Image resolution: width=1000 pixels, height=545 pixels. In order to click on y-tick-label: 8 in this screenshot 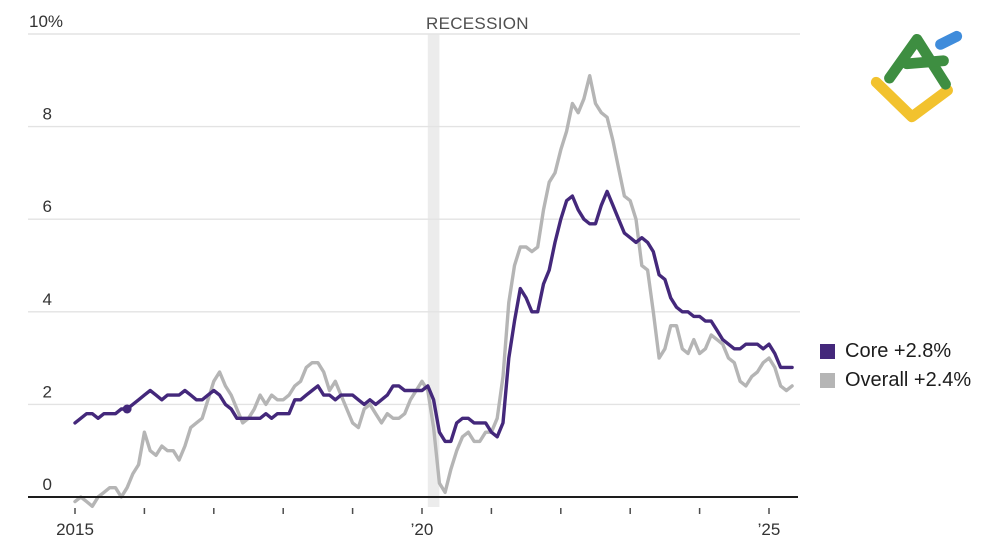, I will do `click(47, 114)`.